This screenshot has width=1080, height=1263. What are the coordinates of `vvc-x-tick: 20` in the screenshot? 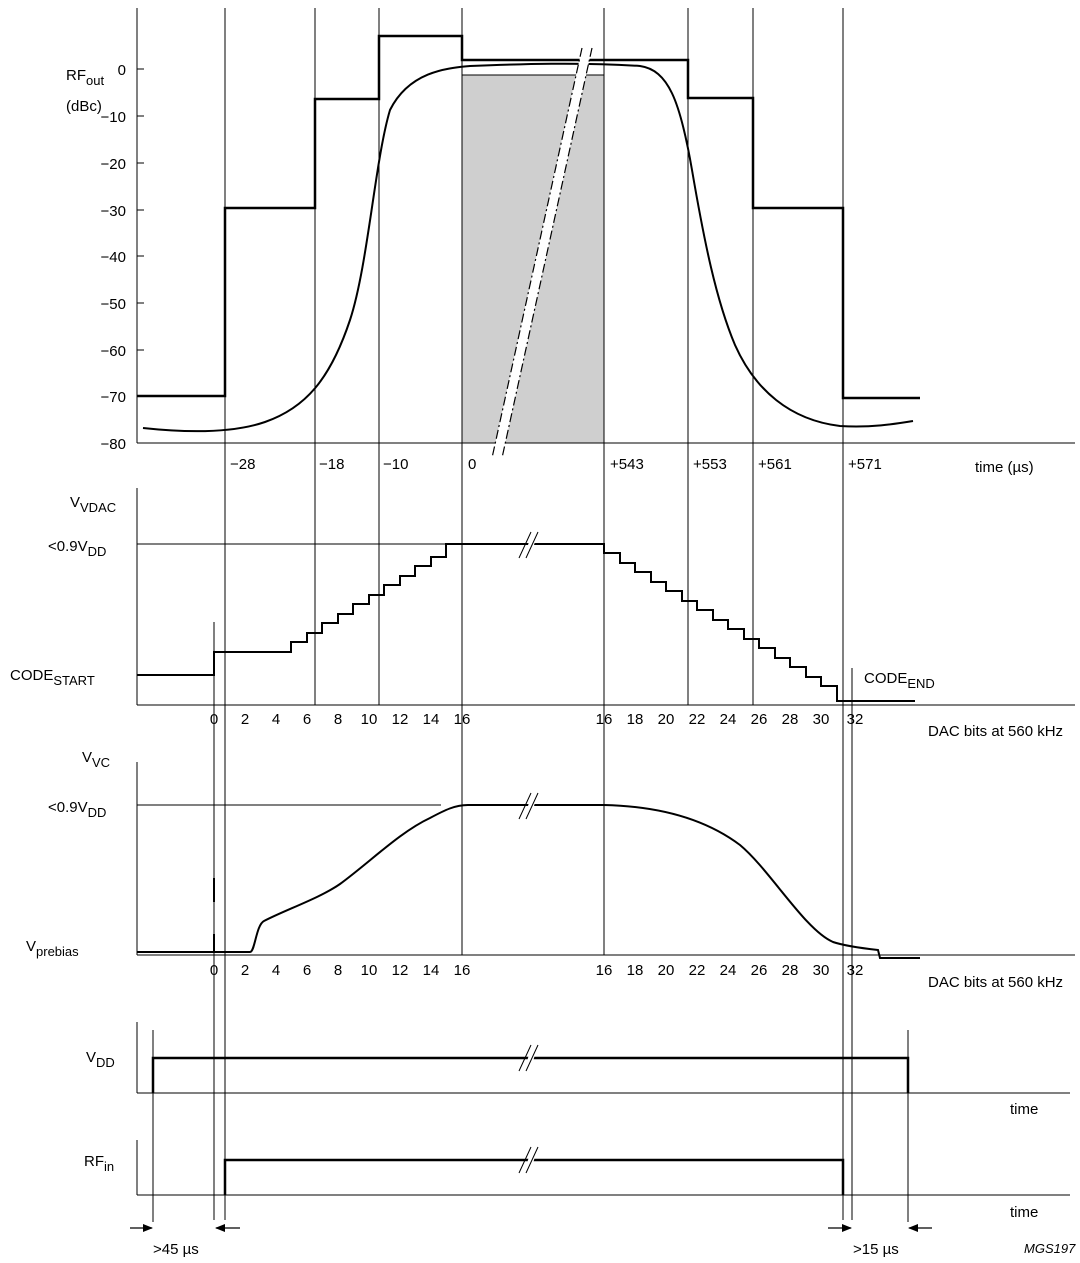 It's located at (666, 970).